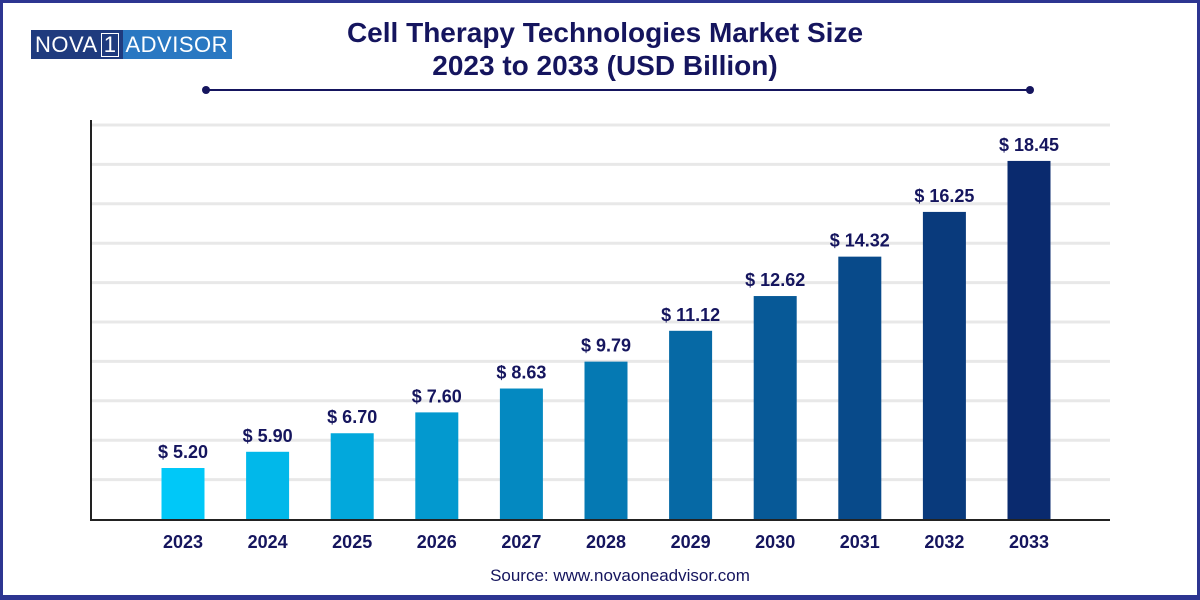 The width and height of the screenshot is (1200, 600). What do you see at coordinates (183, 452) in the screenshot?
I see `data-label: $ 5.20` at bounding box center [183, 452].